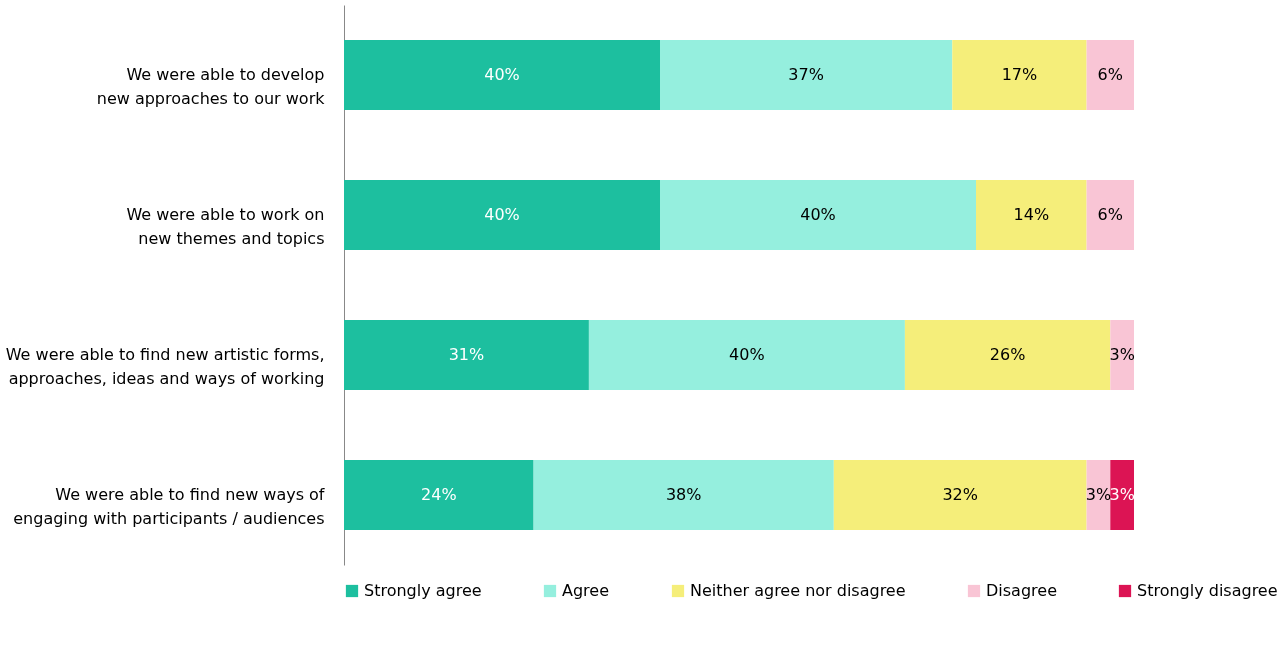  I want to click on data-label: 31%, so click(466, 354).